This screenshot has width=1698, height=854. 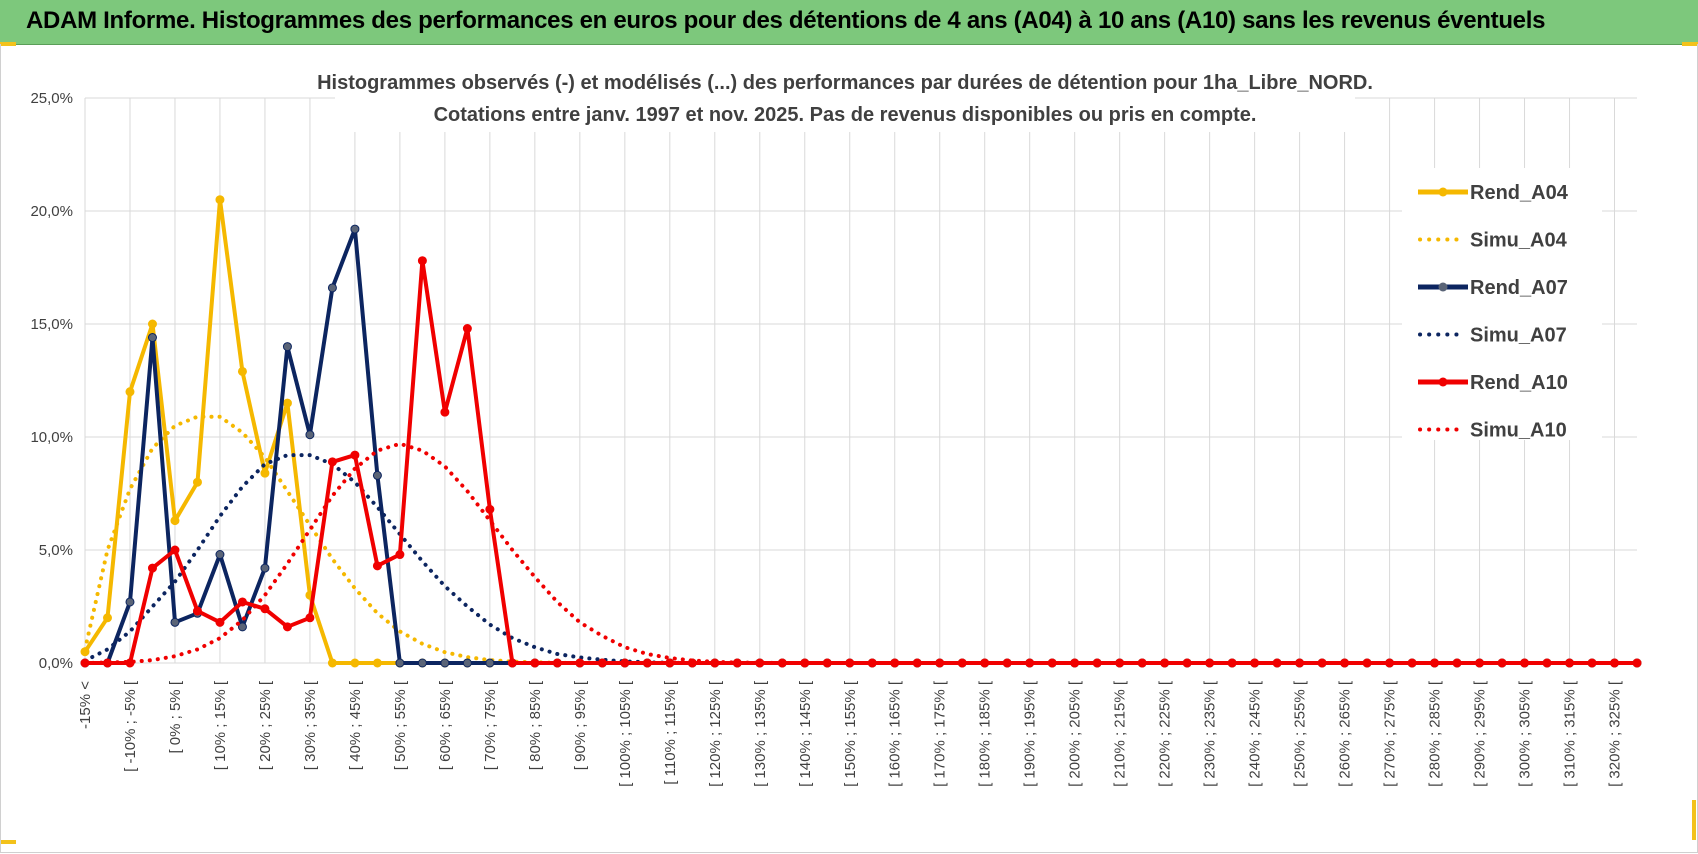 I want to click on x-tick-label: [ -10% ; -5% [, so click(x=130, y=726).